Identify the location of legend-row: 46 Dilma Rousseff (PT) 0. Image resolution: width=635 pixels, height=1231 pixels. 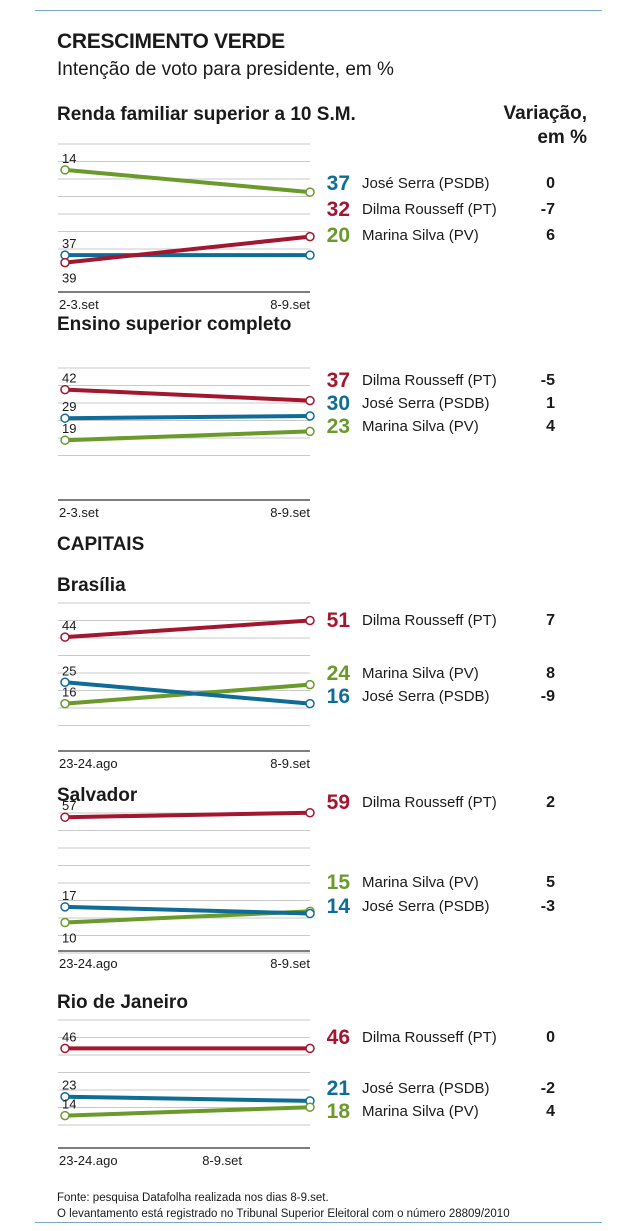
(317, 1038).